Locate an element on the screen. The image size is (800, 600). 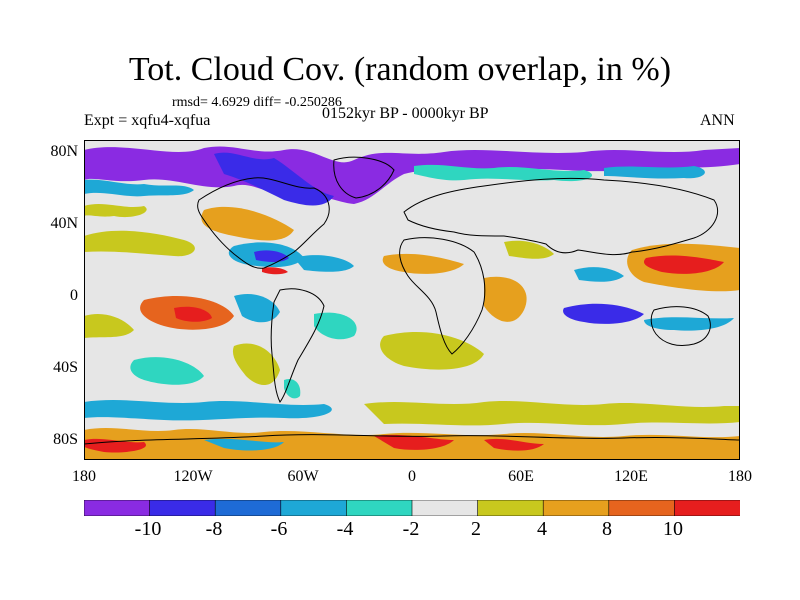
x-tick-60e: 60E is located at coordinates (521, 476).